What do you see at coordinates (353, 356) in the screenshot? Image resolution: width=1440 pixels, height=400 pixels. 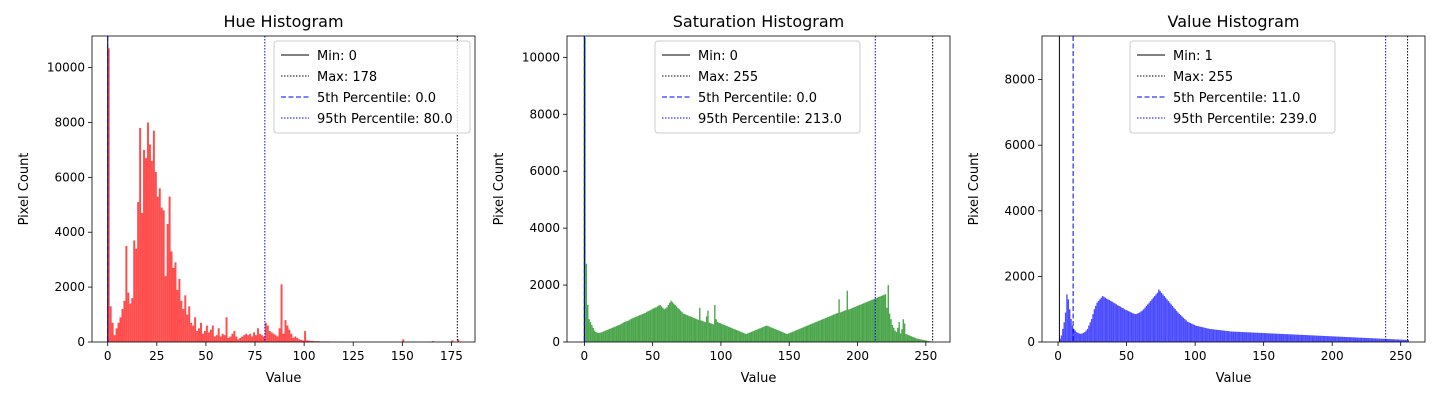 I see `x-tick-label: 125` at bounding box center [353, 356].